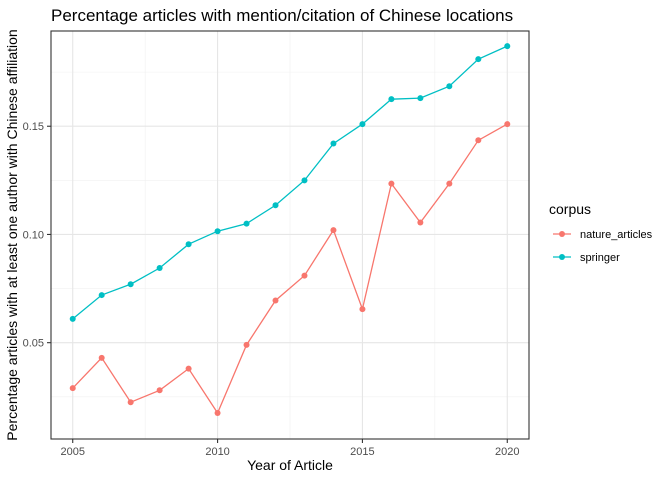 The height and width of the screenshot is (480, 672). What do you see at coordinates (33, 127) in the screenshot?
I see `y-tick-label: 0.15` at bounding box center [33, 127].